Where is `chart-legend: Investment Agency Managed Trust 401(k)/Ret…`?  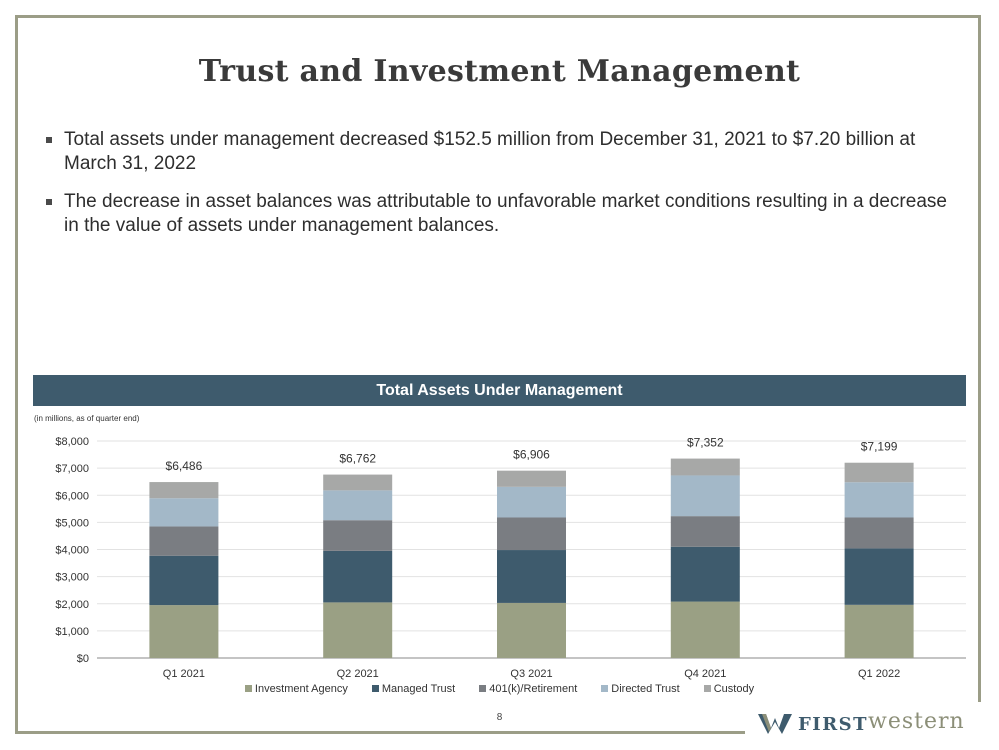
chart-legend: Investment Agency Managed Trust 401(k)/Ret… is located at coordinates (499, 689).